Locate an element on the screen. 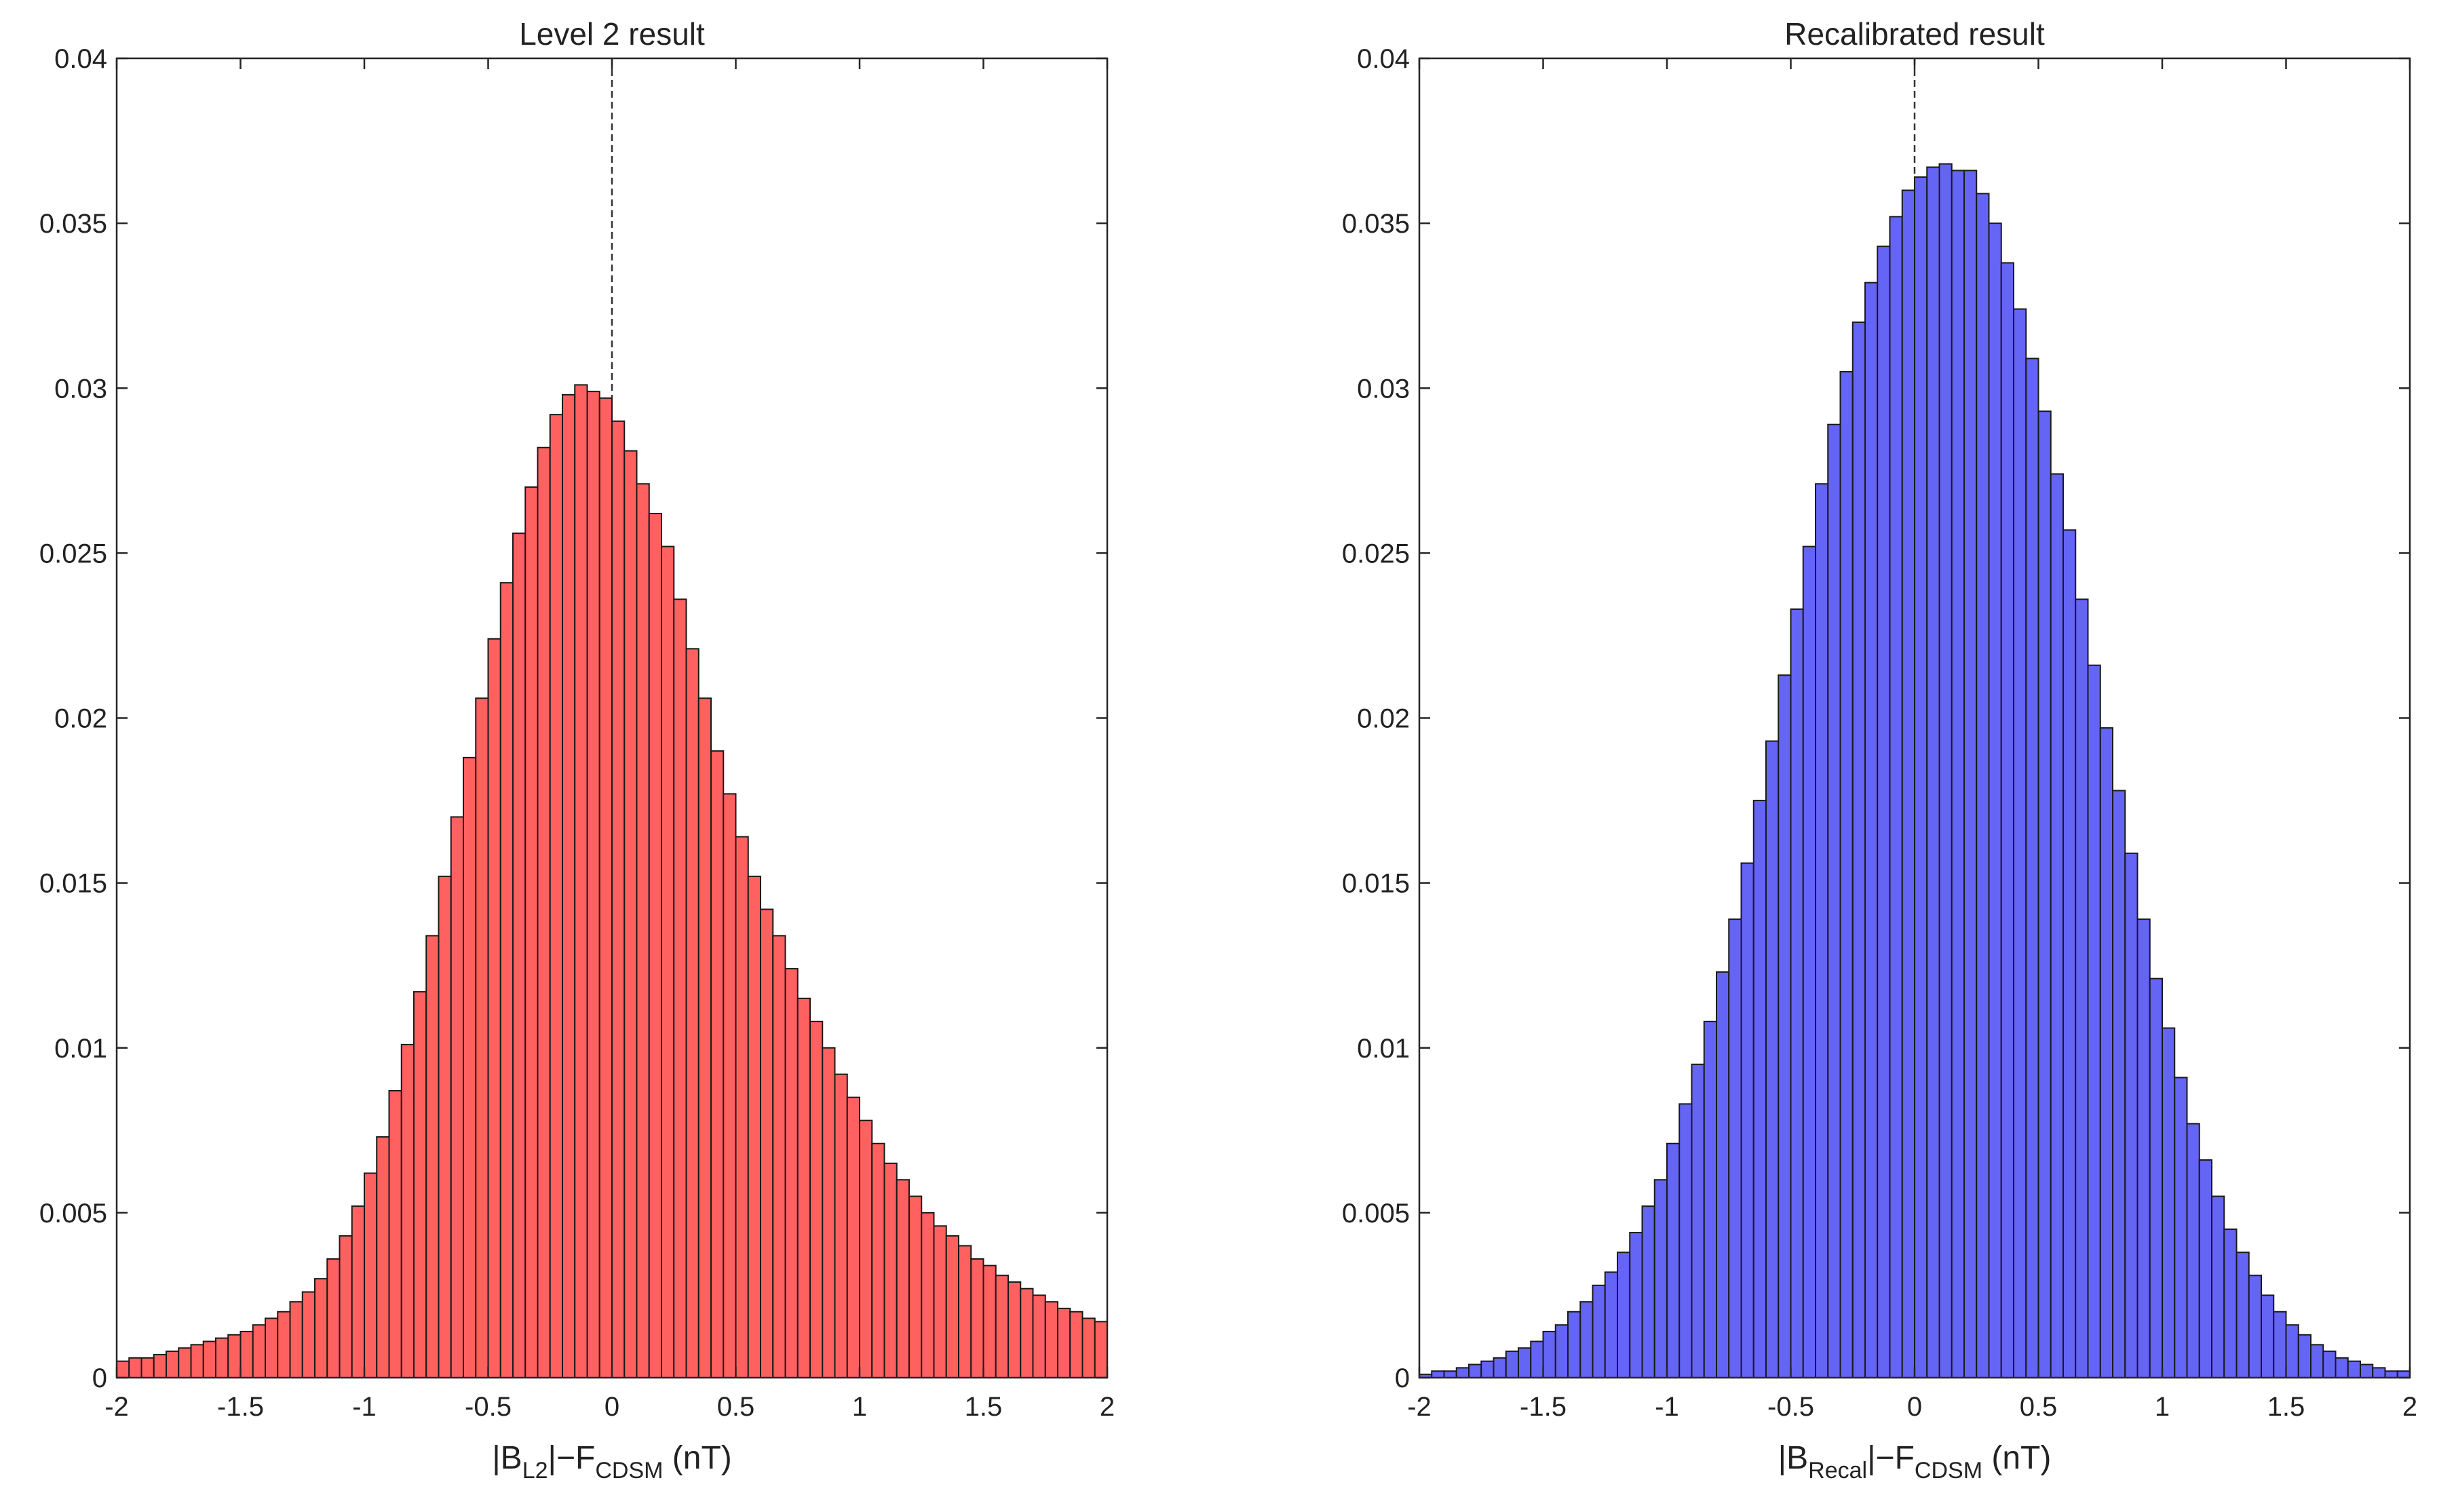 This screenshot has height=1512, width=2437. level2-y-tick-label: 0.03 is located at coordinates (81, 389).